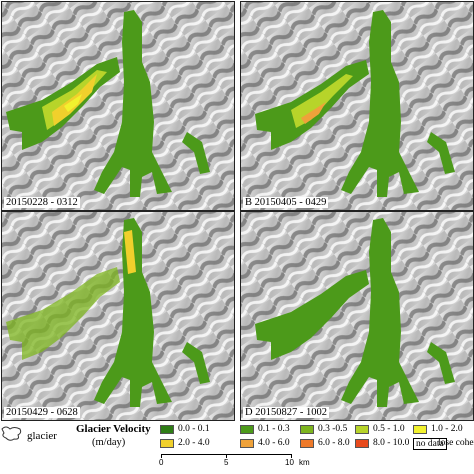  I want to click on legend-unit: (m/day), so click(109, 442).